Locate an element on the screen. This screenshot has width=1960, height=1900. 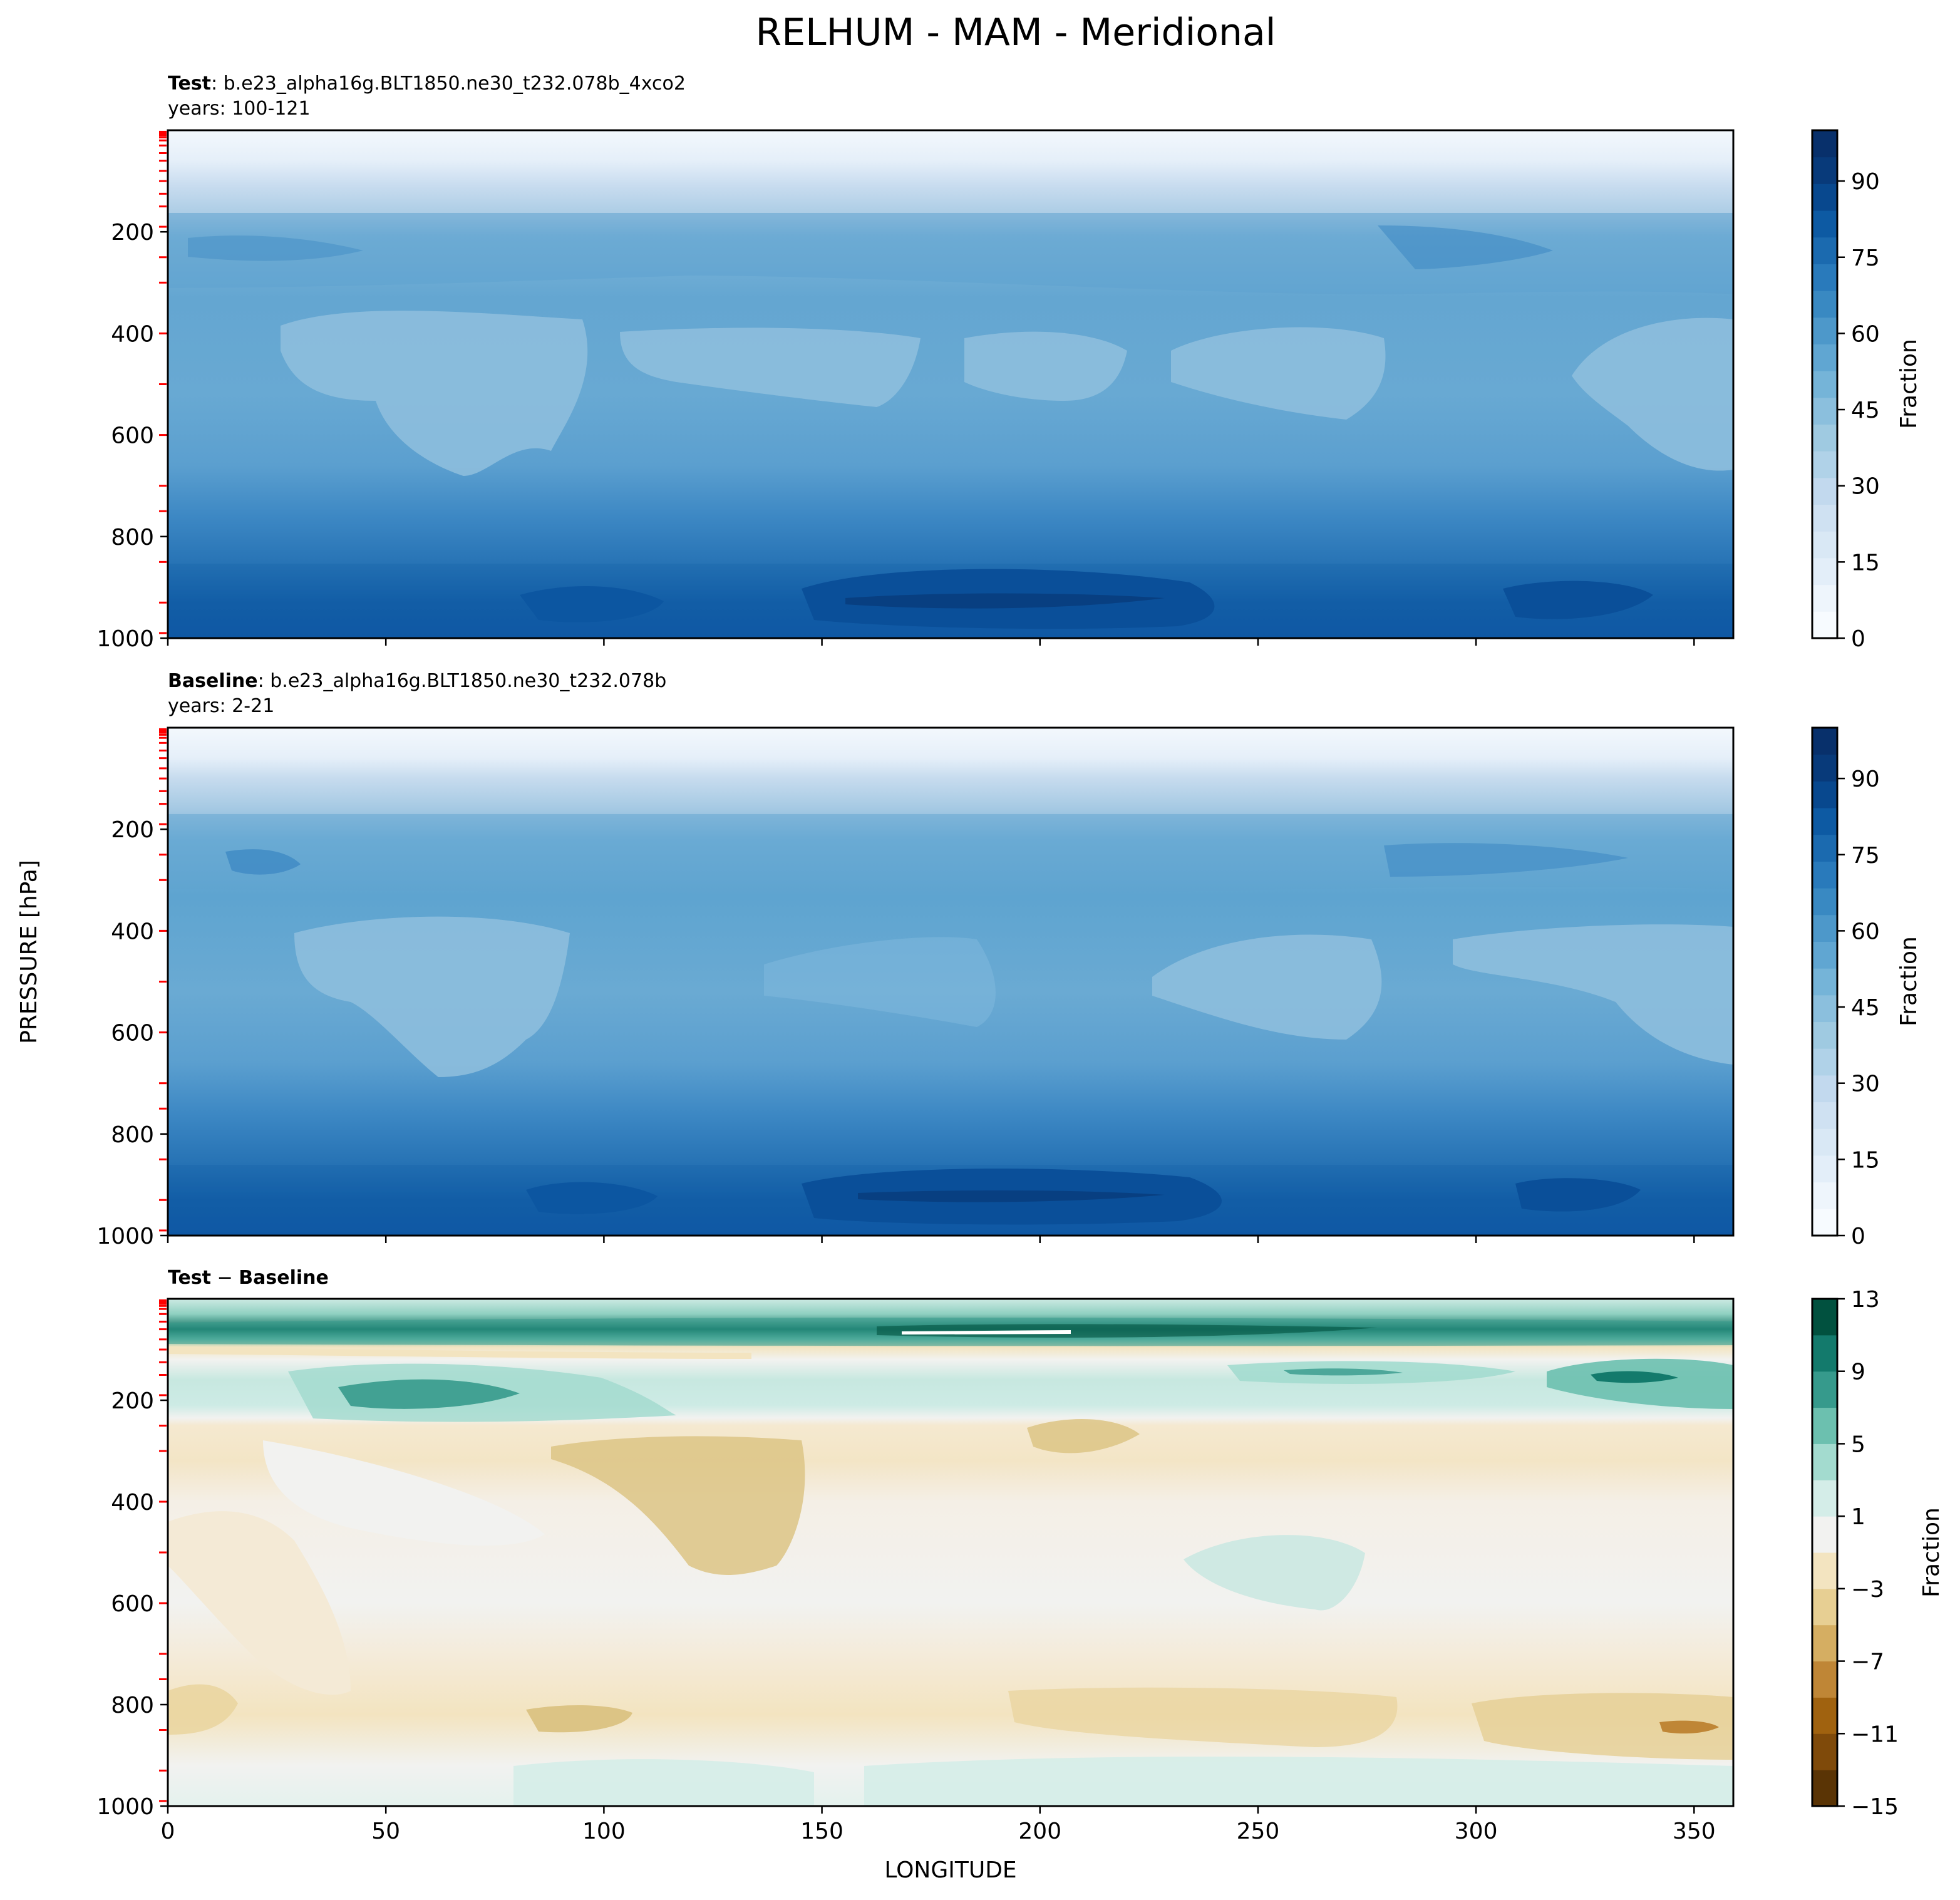
y-tick-label: 600 is located at coordinates (132, 1033).